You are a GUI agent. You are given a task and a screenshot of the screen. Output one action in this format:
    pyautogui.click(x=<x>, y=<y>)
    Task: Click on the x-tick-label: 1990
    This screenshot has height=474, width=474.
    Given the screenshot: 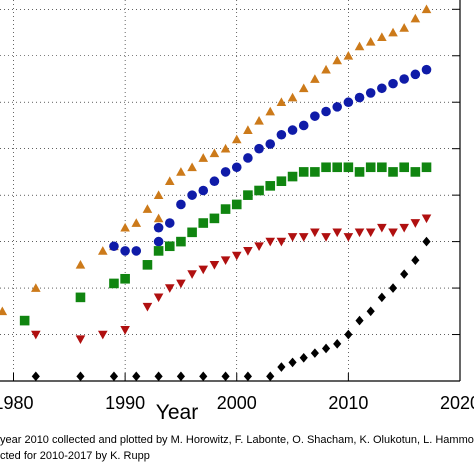 What is the action you would take?
    pyautogui.click(x=125, y=403)
    